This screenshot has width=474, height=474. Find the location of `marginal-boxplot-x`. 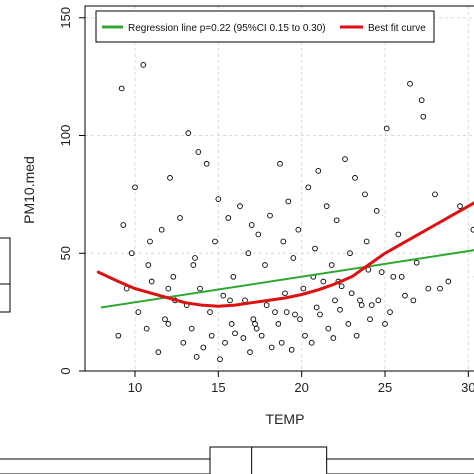

marginal-boxplot-x is located at coordinates (237, 460).